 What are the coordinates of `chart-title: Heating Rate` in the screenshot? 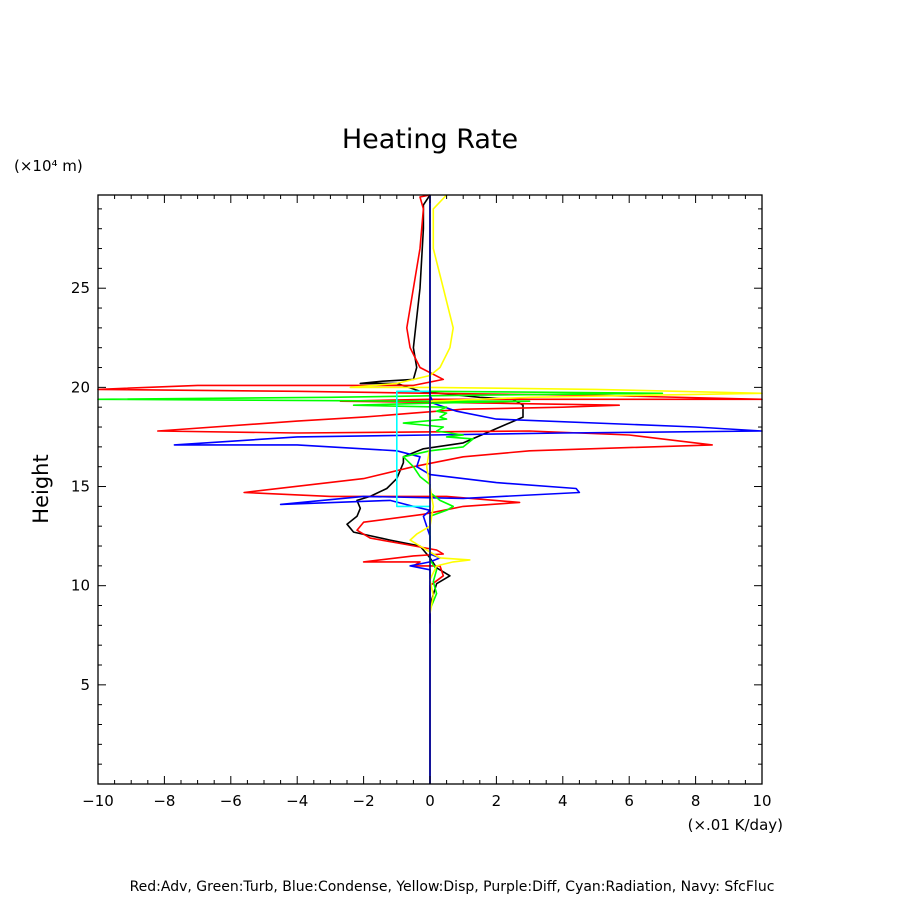 It's located at (430, 139).